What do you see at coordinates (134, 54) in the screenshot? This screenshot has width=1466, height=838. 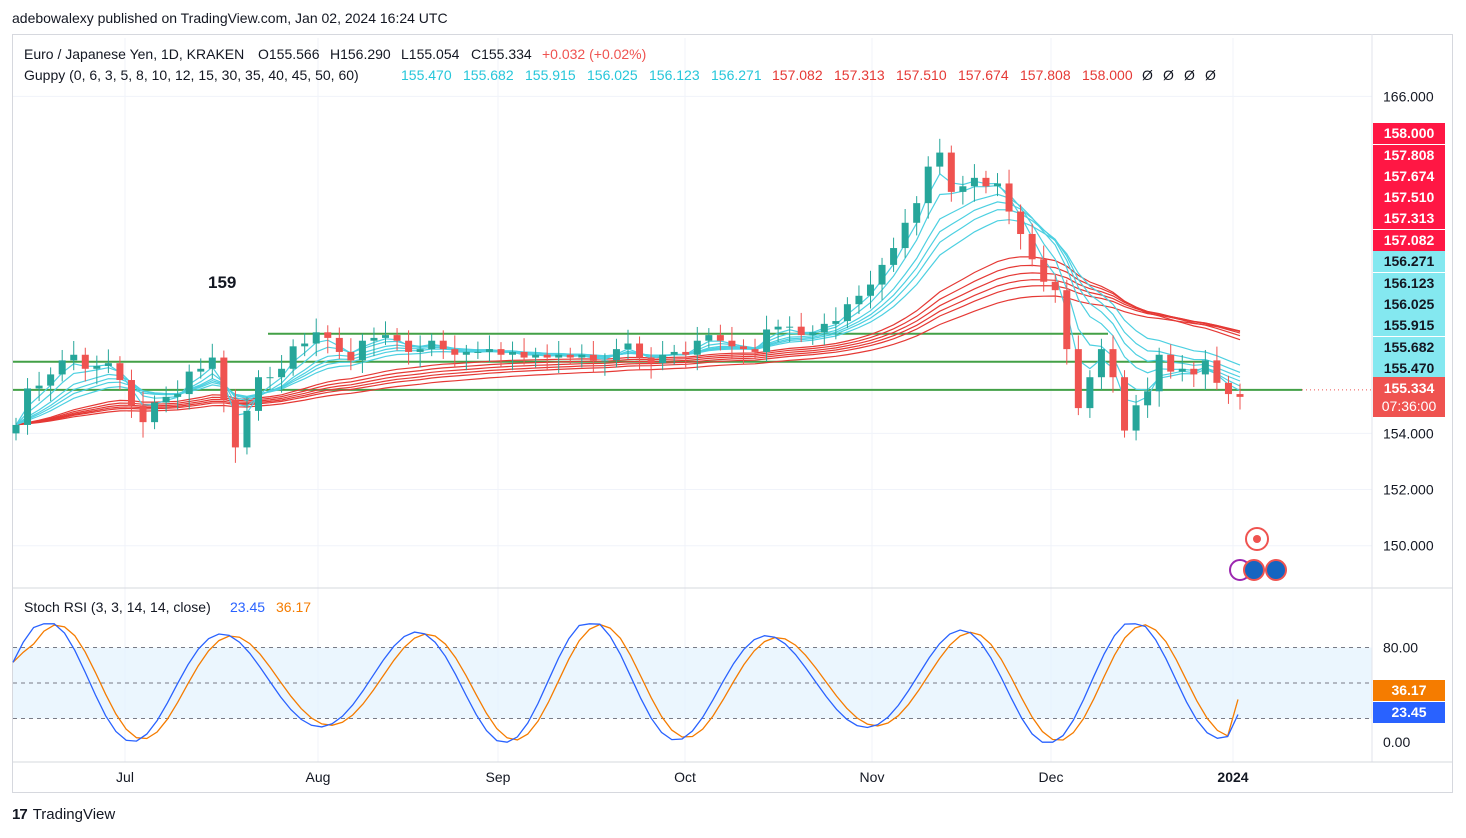 I see `symbol-title: Euro / Japanese Yen, 1D, KRAKEN` at bounding box center [134, 54].